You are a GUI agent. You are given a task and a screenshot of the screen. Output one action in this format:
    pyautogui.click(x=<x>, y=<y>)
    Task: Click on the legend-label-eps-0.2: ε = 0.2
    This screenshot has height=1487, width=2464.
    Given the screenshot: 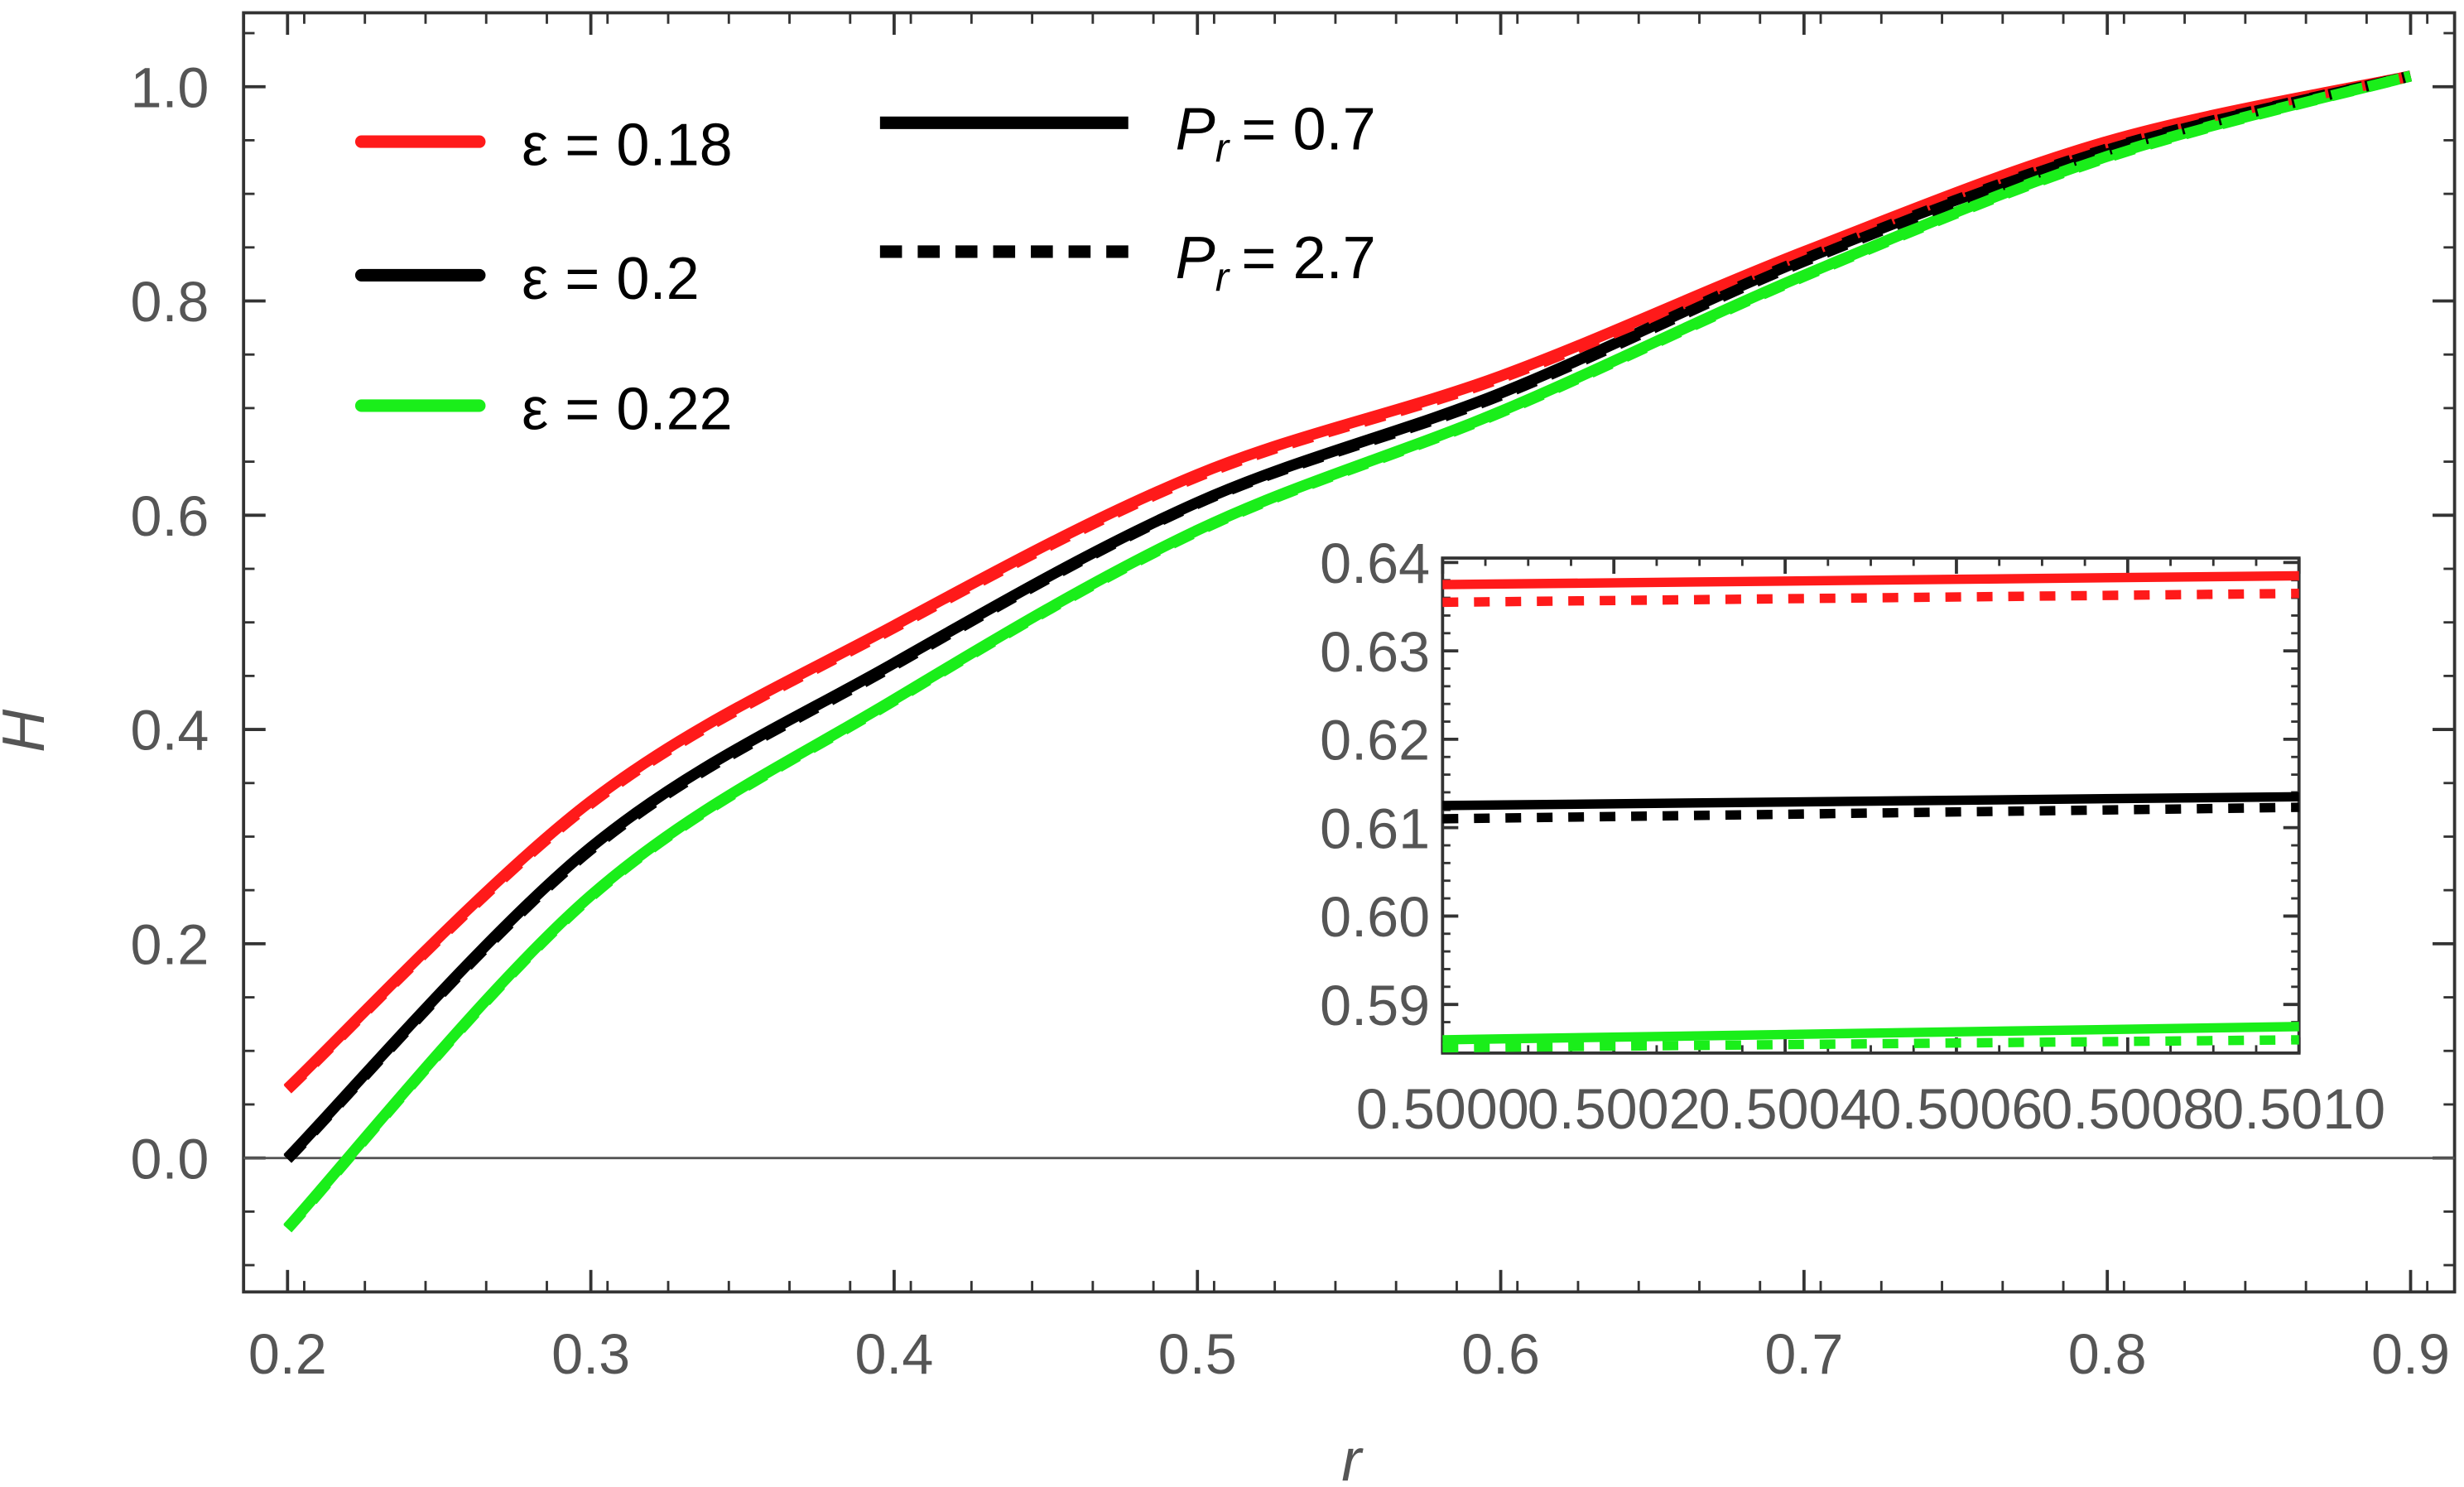 What is the action you would take?
    pyautogui.click(x=611, y=279)
    